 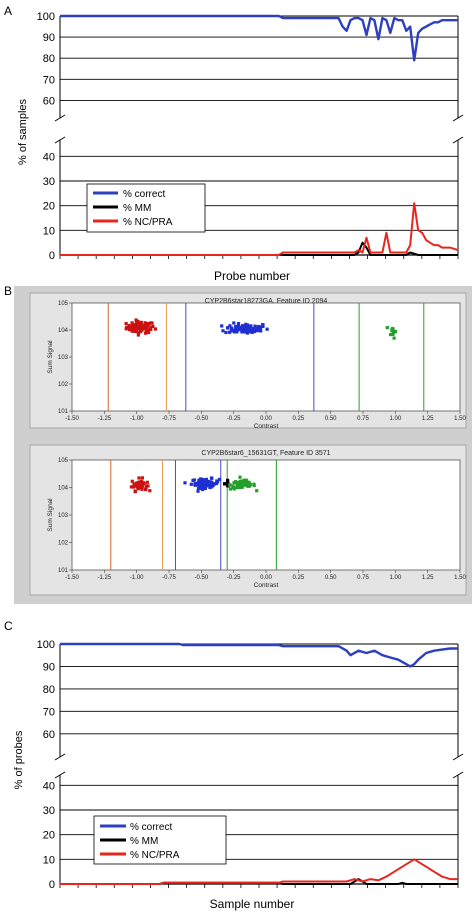 What do you see at coordinates (259, 229) in the screenshot?
I see `panel-a-series-ncpra` at bounding box center [259, 229].